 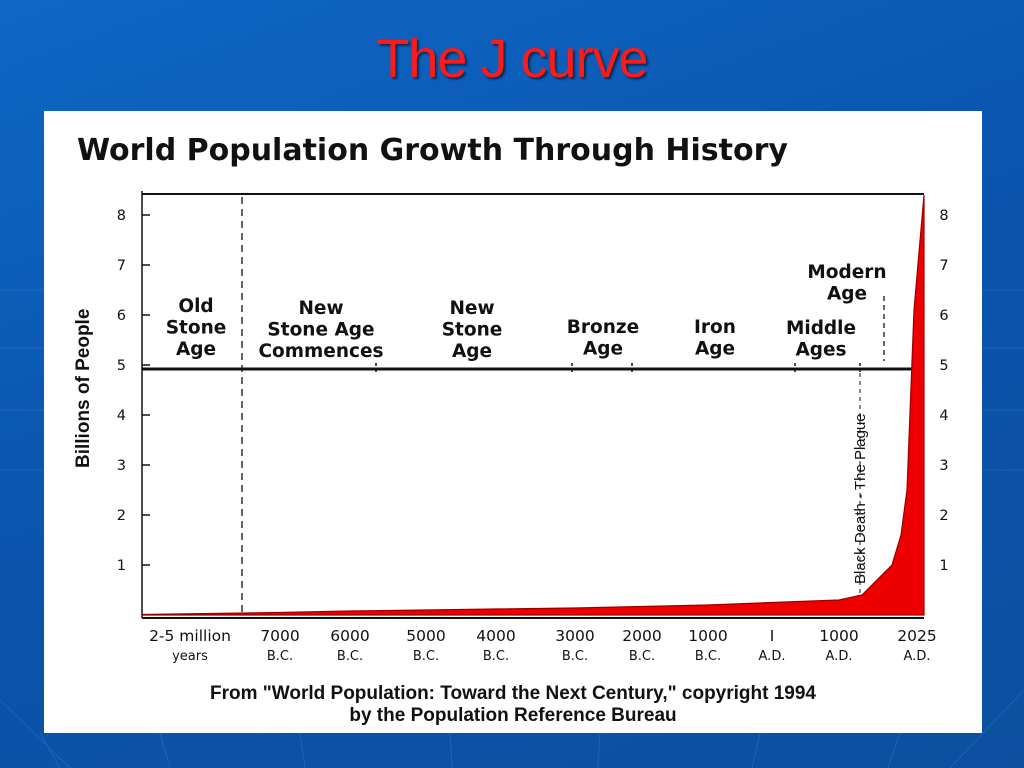 What do you see at coordinates (83, 388) in the screenshot?
I see `y-axis-label: Billions of People` at bounding box center [83, 388].